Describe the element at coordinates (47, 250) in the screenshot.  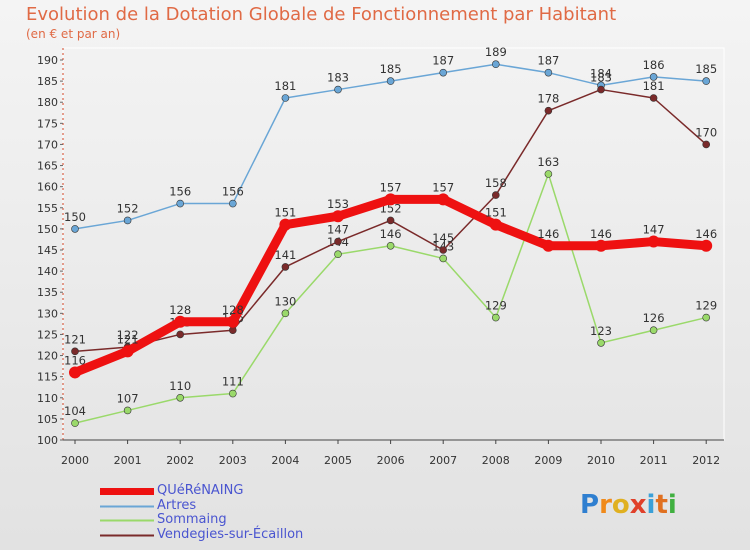
I see `y-tick-label: 145` at that location.